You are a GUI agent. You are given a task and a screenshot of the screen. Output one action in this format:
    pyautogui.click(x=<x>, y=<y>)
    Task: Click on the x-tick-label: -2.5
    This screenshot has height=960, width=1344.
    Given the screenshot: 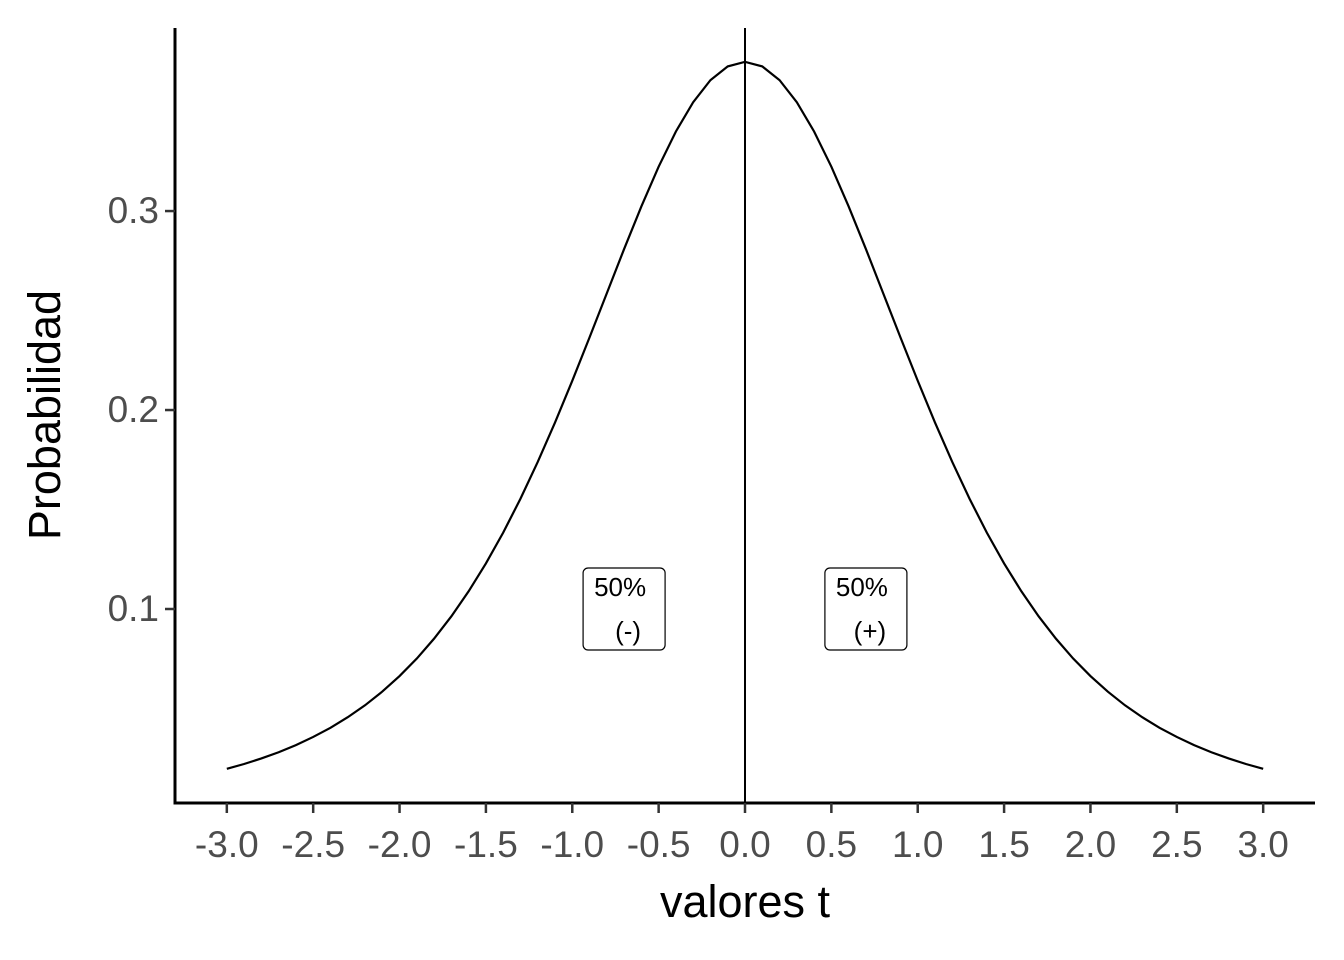 What is the action you would take?
    pyautogui.click(x=313, y=844)
    